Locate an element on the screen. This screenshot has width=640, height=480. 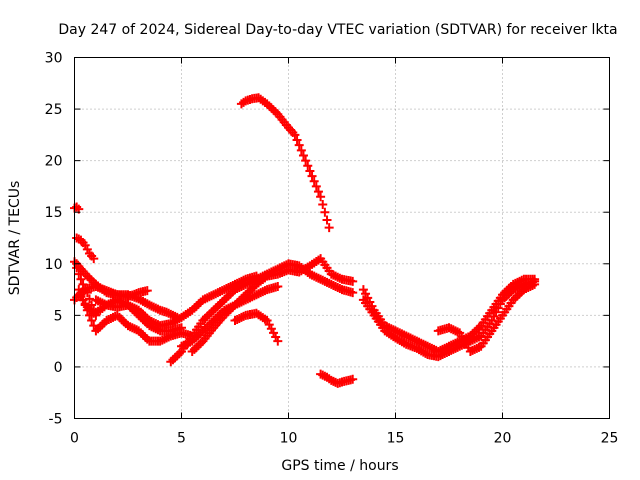
y-tick-label: 10 is located at coordinates (54, 265).